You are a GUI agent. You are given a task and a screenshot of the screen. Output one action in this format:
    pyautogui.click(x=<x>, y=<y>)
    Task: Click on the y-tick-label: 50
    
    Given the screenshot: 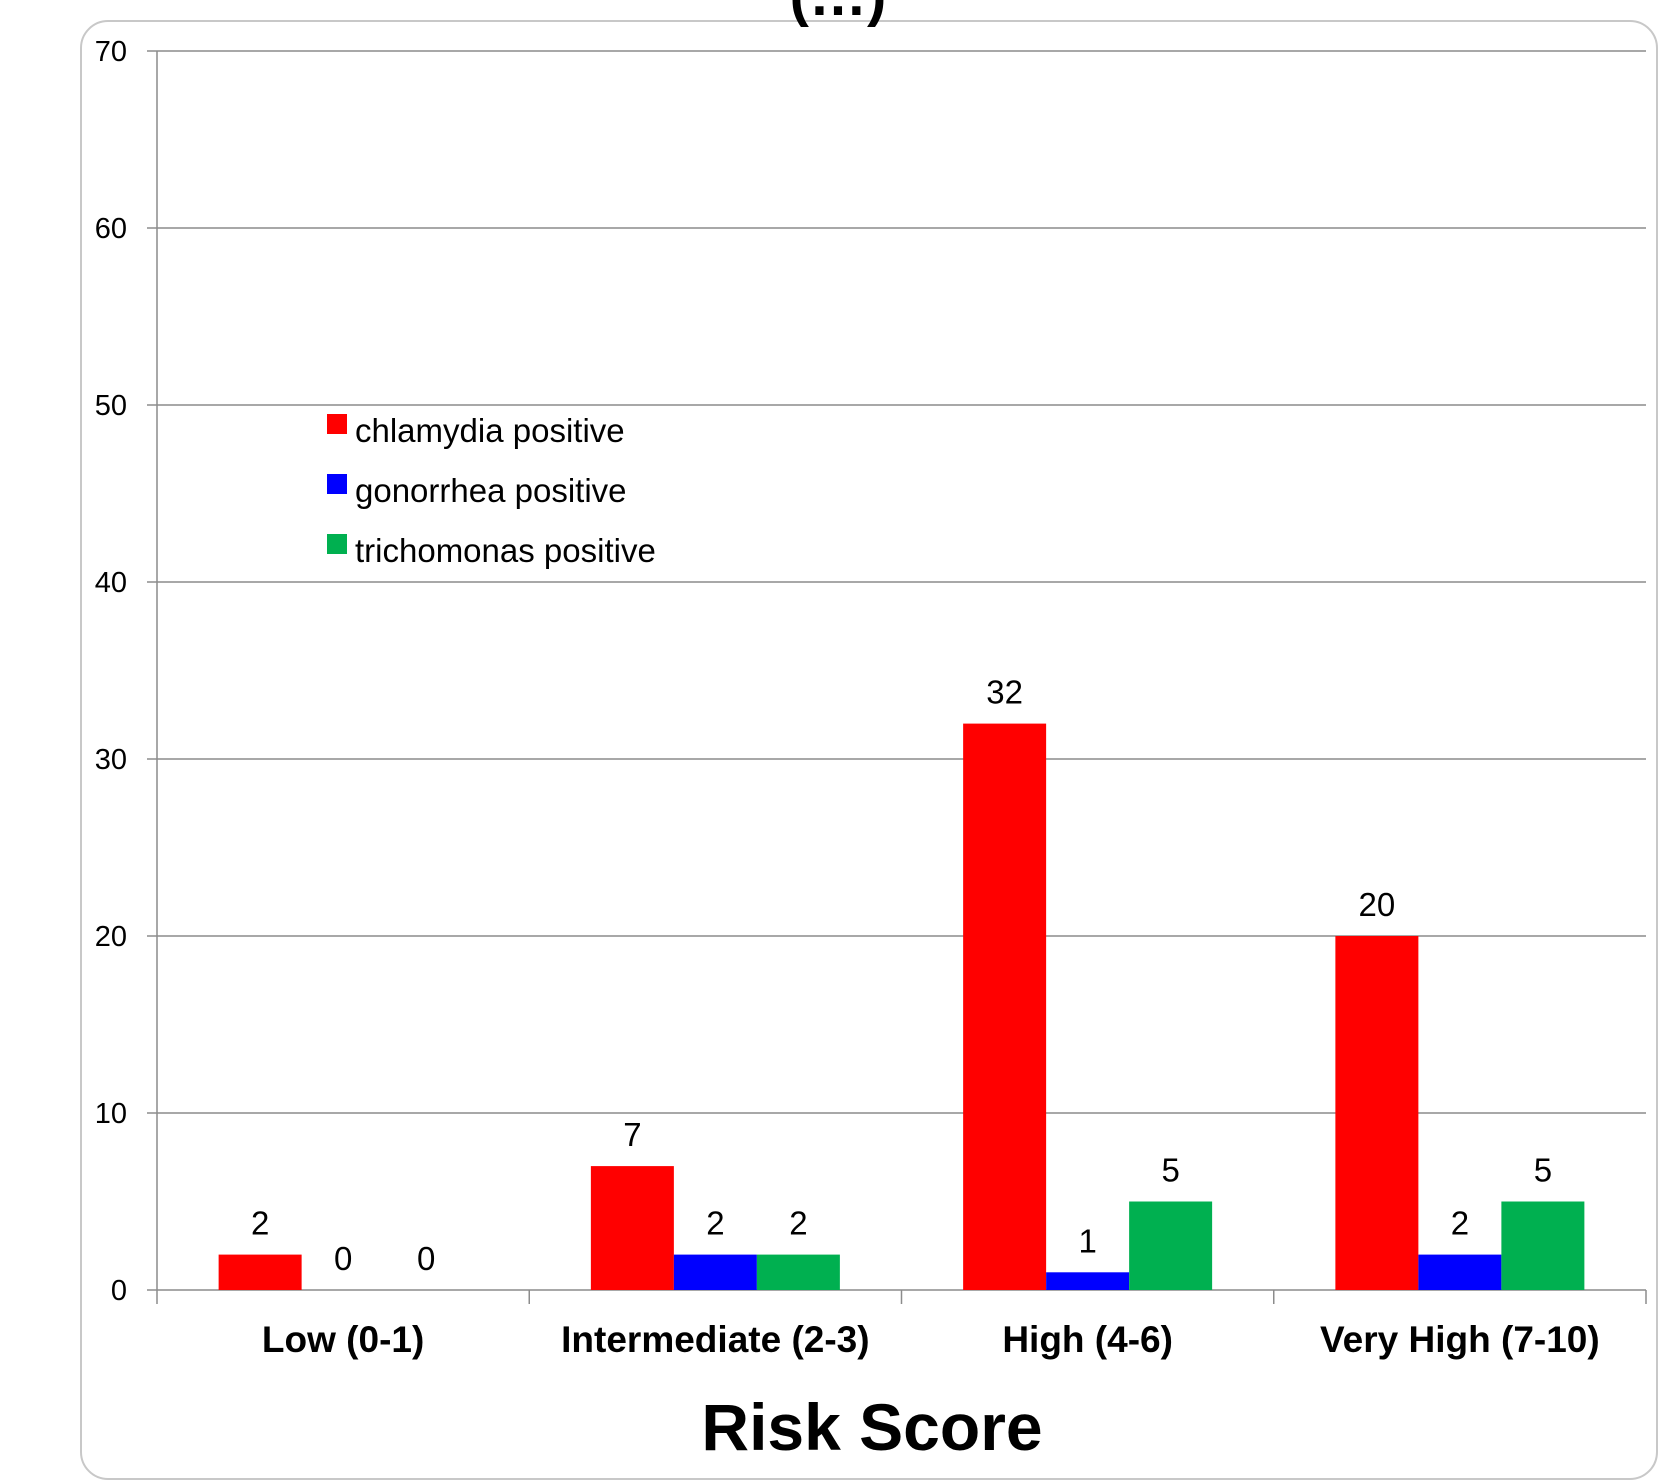 What is the action you would take?
    pyautogui.click(x=111, y=406)
    